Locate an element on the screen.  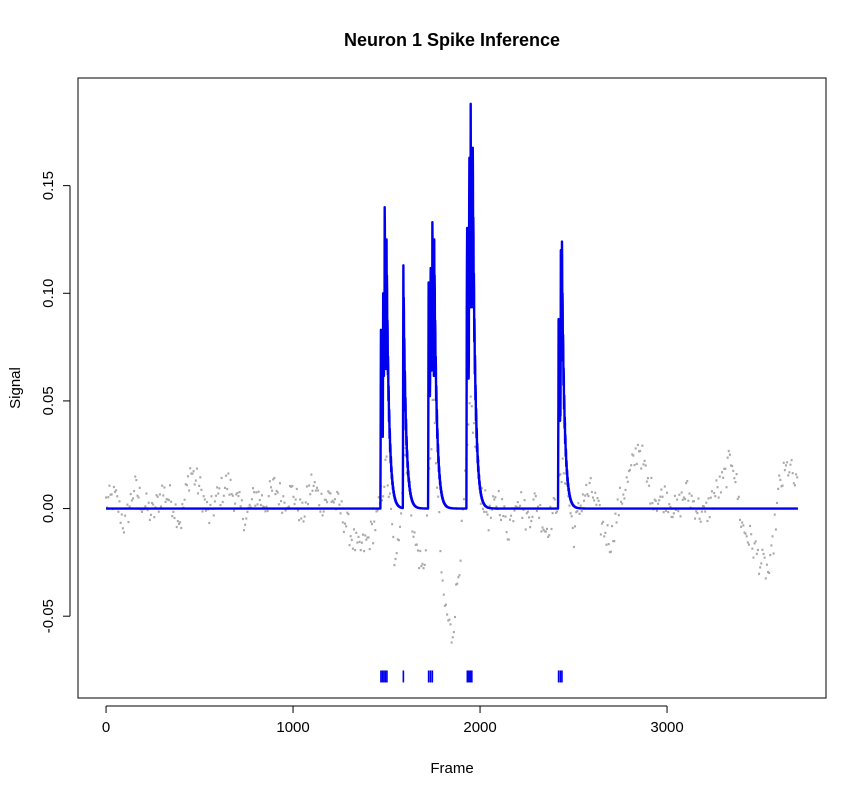
y-tick-label: -0.05 is located at coordinates (48, 616).